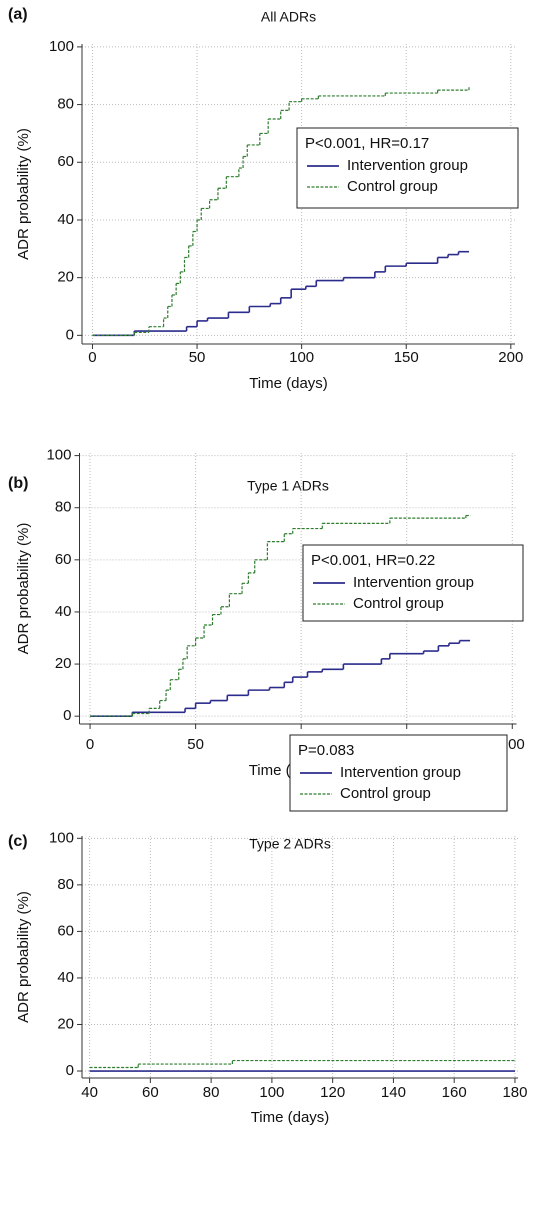 The height and width of the screenshot is (1221, 533). What do you see at coordinates (454, 1092) in the screenshot?
I see `x-tick-label: 160` at bounding box center [454, 1092].